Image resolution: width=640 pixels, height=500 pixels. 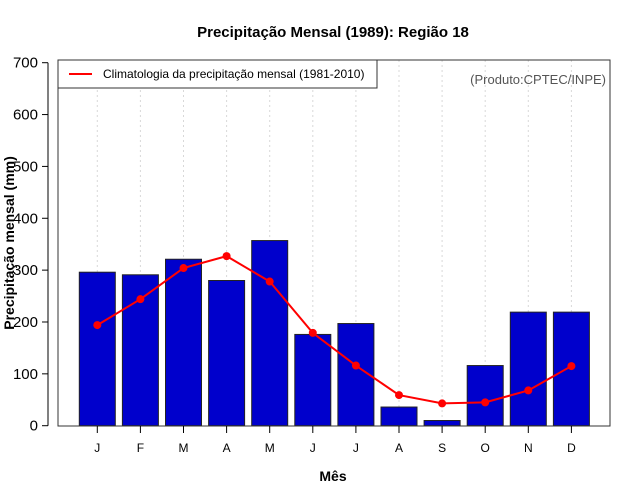 What do you see at coordinates (25, 270) in the screenshot?
I see `y-tick-label: 300` at bounding box center [25, 270].